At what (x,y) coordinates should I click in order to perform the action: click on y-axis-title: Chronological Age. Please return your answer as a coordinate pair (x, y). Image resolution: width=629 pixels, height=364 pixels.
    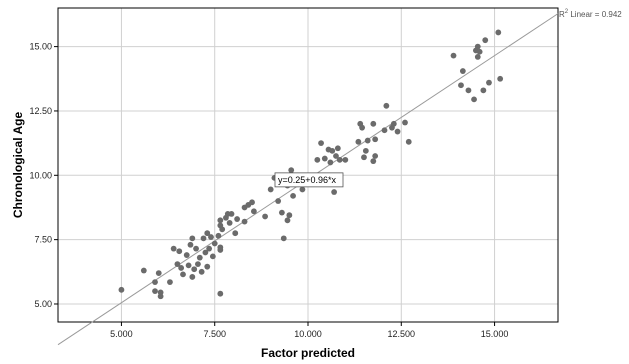
    Looking at the image, I should click on (18, 165).